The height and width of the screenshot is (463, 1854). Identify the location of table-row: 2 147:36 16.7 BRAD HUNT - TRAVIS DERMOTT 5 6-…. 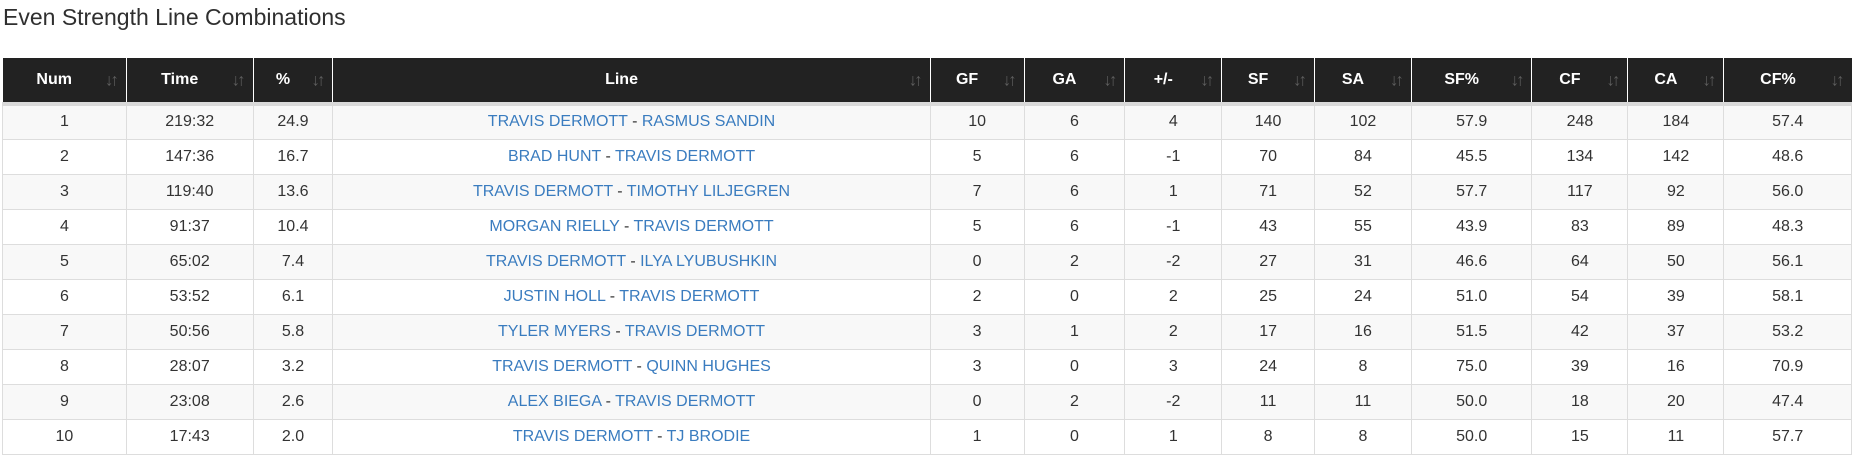
(927, 156).